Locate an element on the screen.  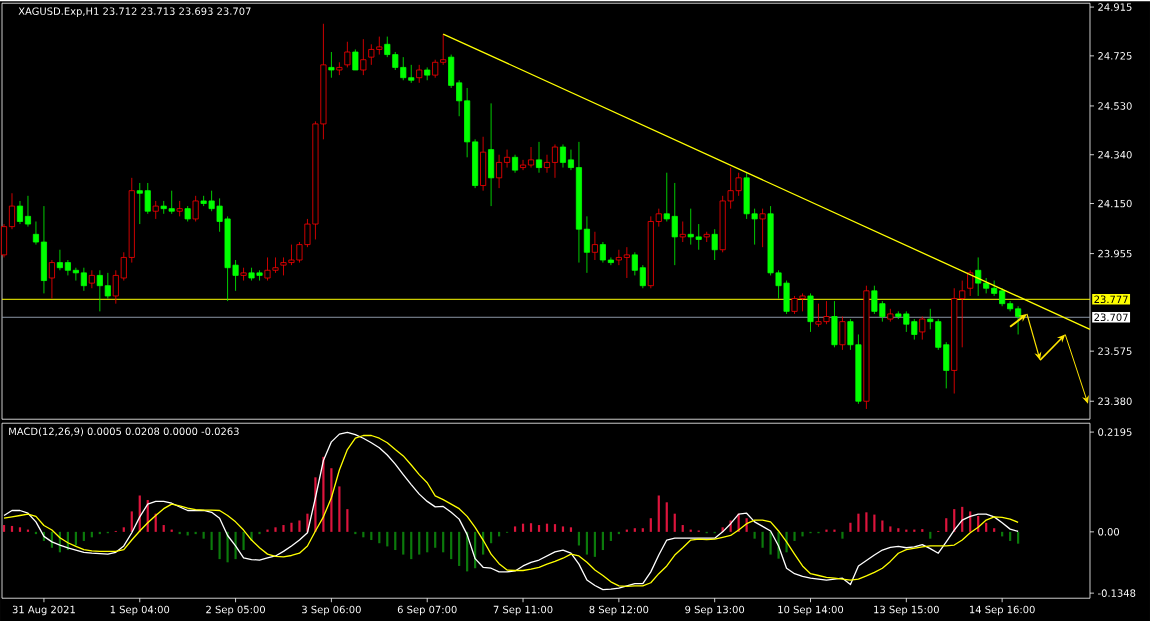
x-tick-label: 8 Sep 12:00 is located at coordinates (619, 610).